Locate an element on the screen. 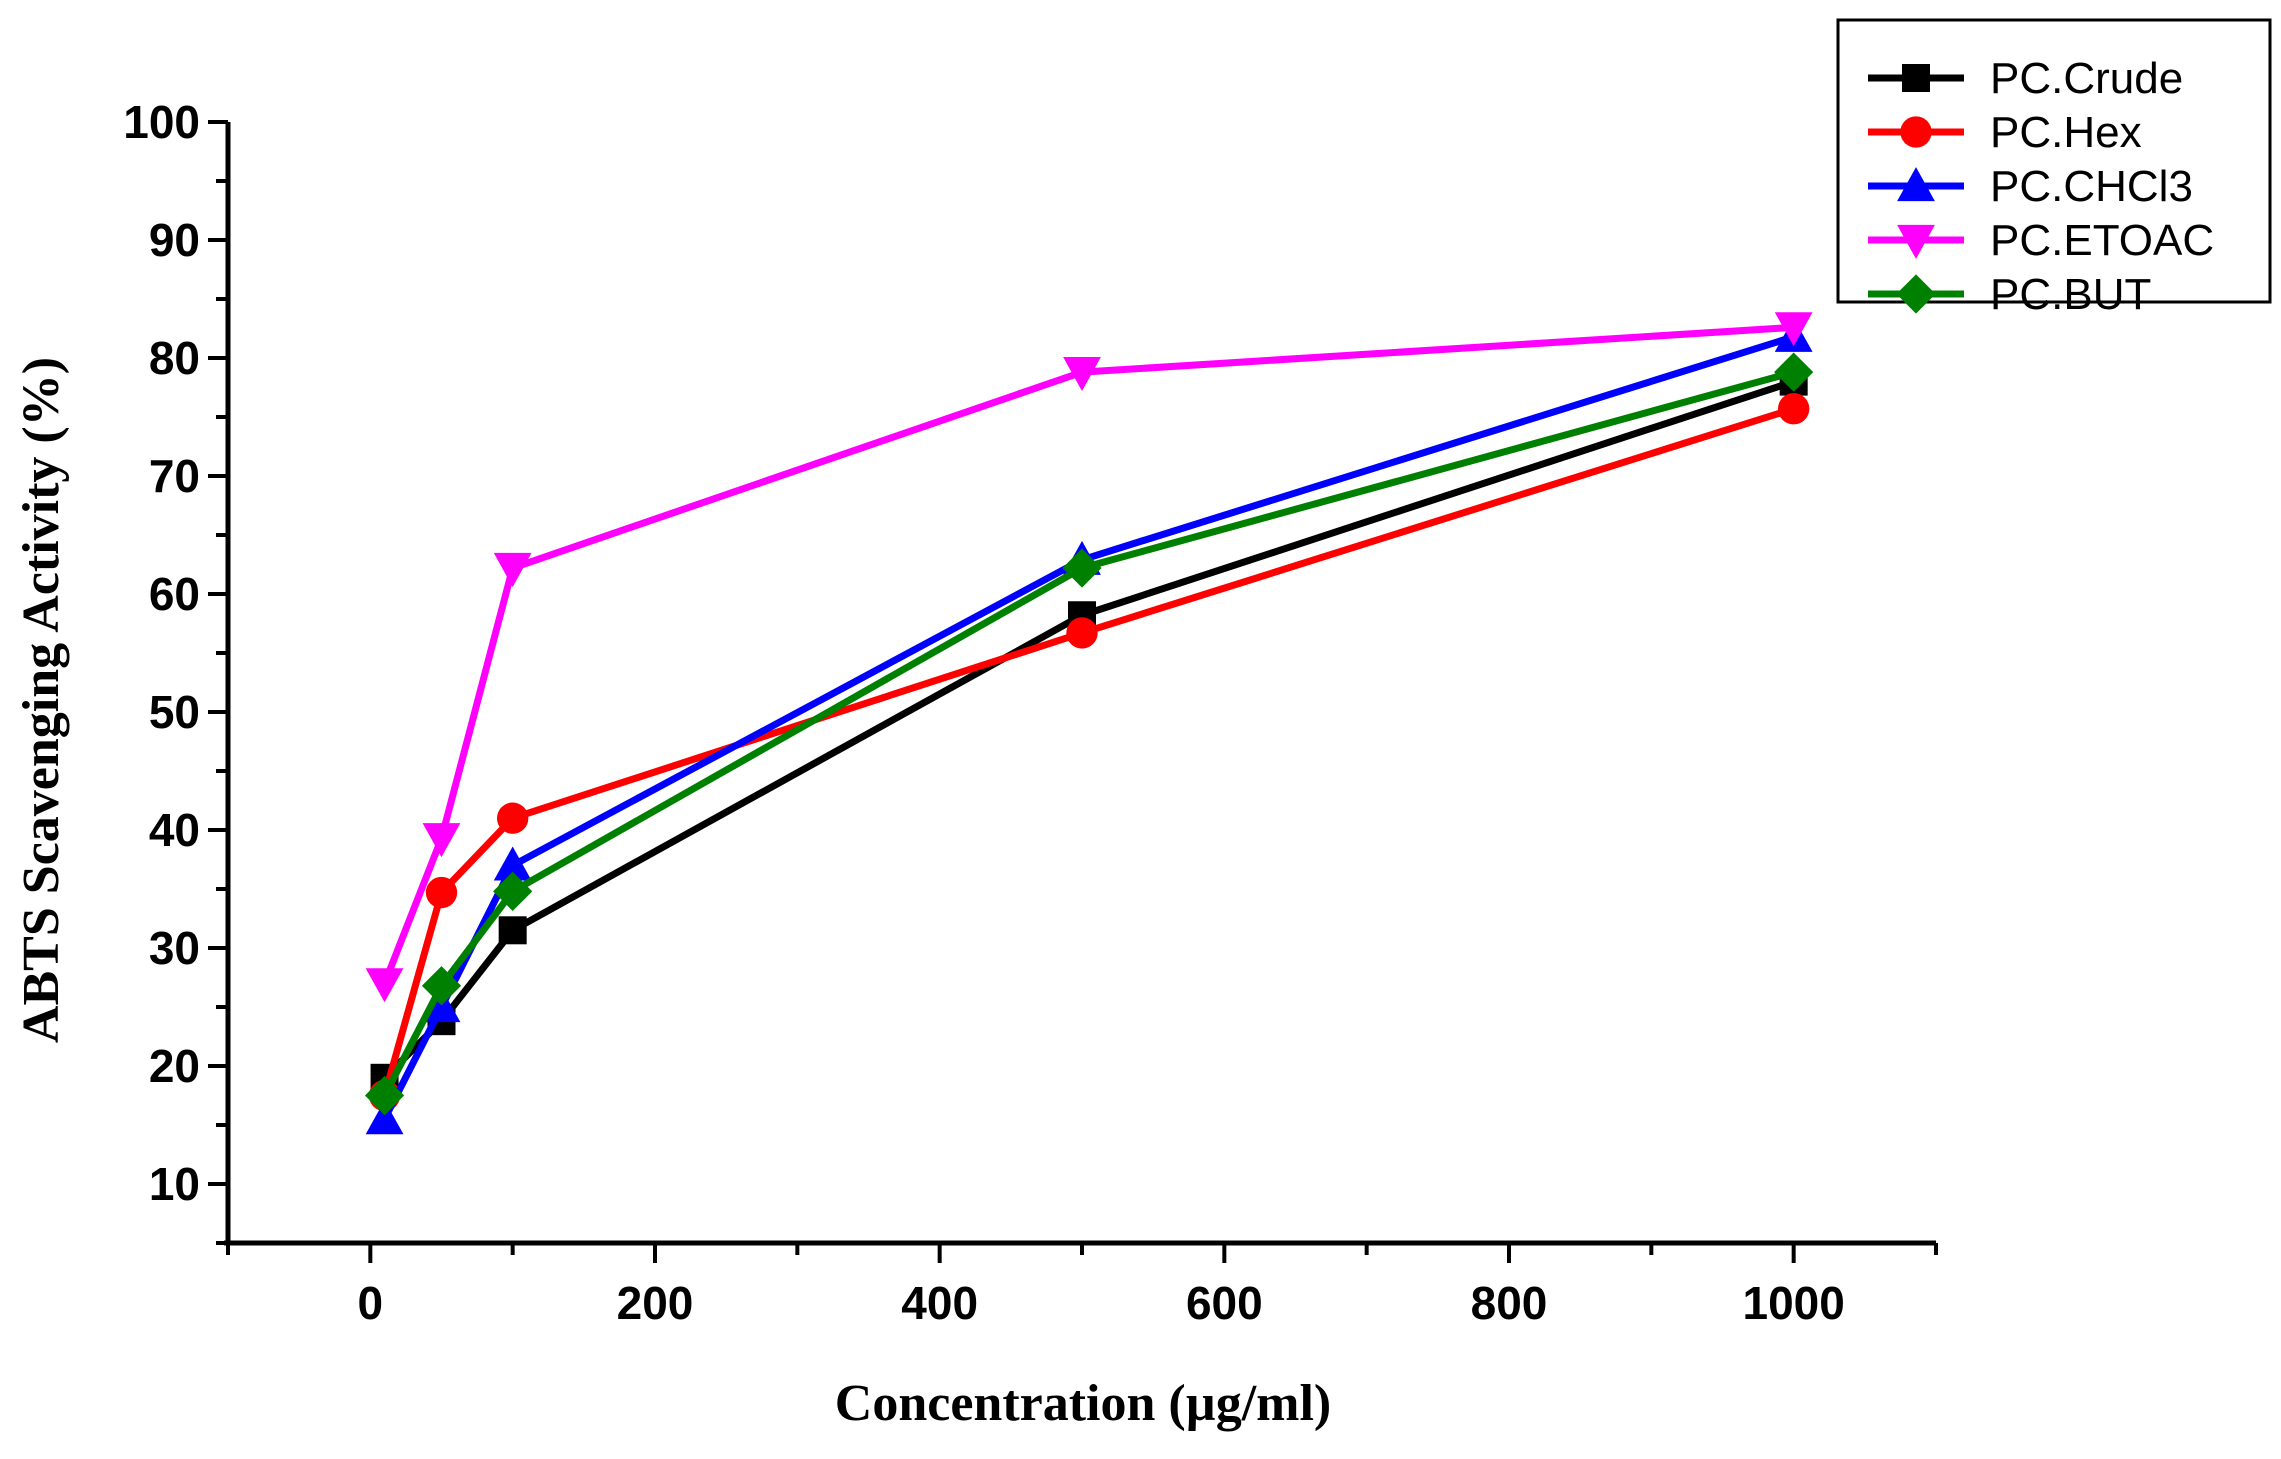 The height and width of the screenshot is (1459, 2281). y-tick-label: 80 is located at coordinates (174, 358).